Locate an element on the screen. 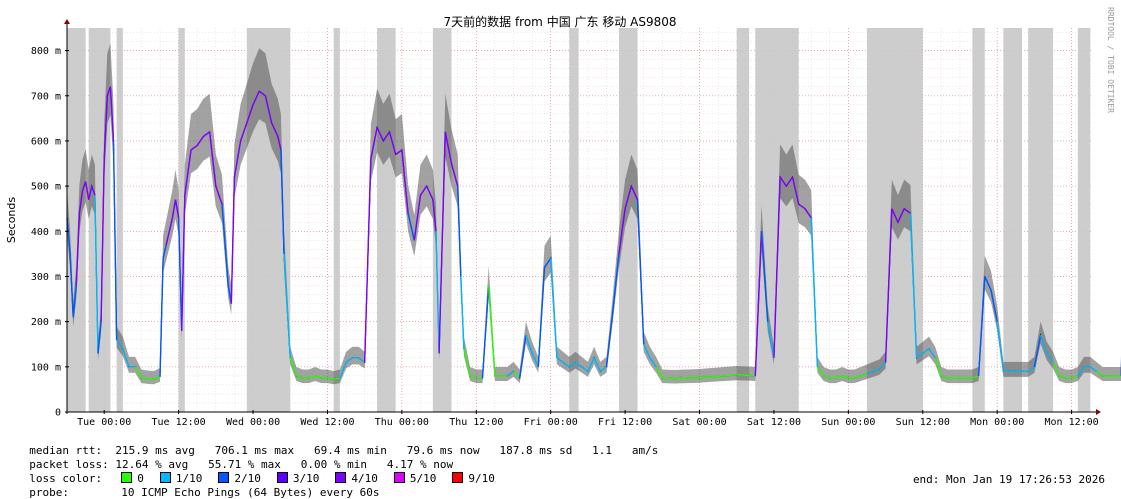  x-tick-label: Thu 12:00 is located at coordinates (476, 422).